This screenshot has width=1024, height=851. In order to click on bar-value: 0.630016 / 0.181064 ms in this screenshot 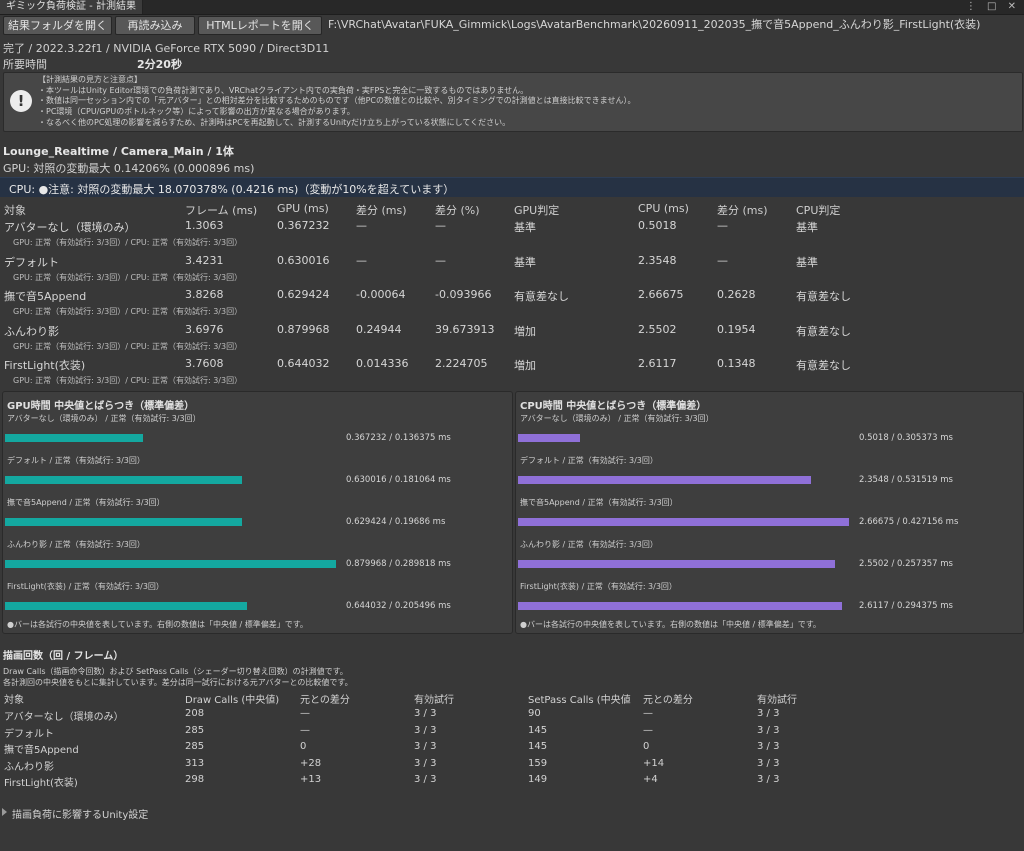, I will do `click(398, 480)`.